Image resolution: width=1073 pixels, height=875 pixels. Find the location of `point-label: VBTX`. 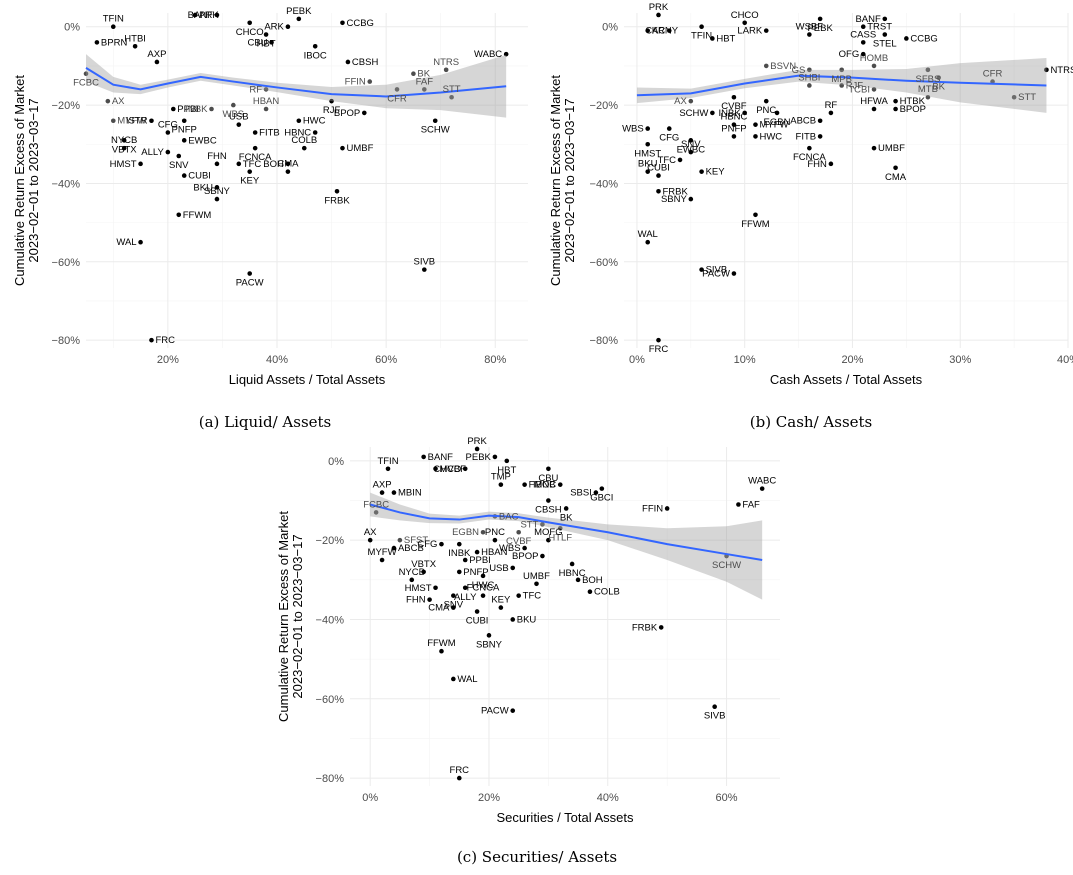

point-label: VBTX is located at coordinates (124, 149).